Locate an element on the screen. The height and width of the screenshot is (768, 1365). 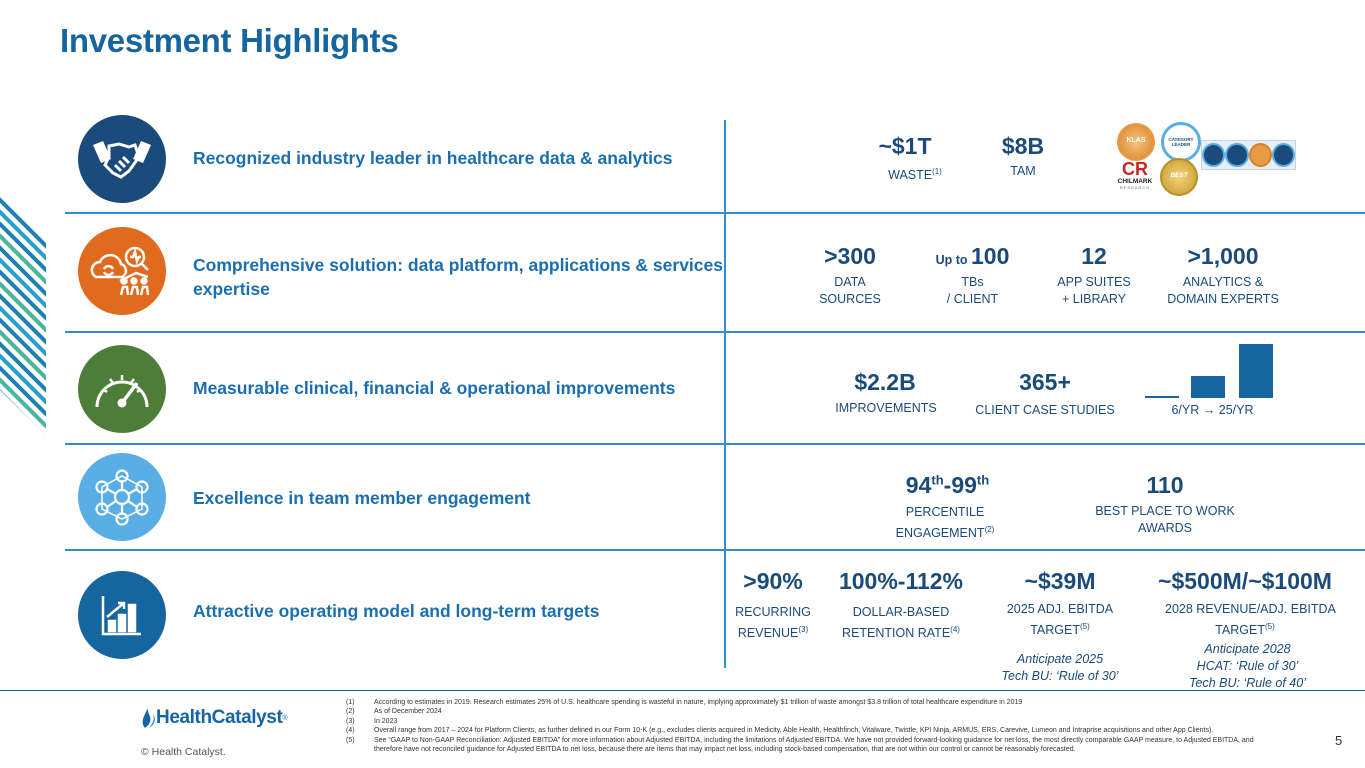
footnote: (3) In 2023 is located at coordinates (372, 721).